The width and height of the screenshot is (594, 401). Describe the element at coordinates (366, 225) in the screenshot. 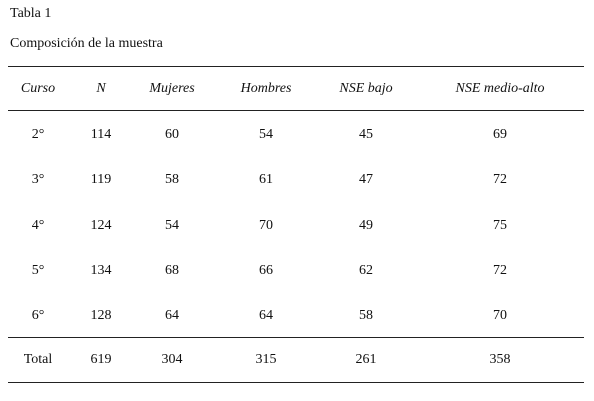

I see `table-cell: 49` at that location.